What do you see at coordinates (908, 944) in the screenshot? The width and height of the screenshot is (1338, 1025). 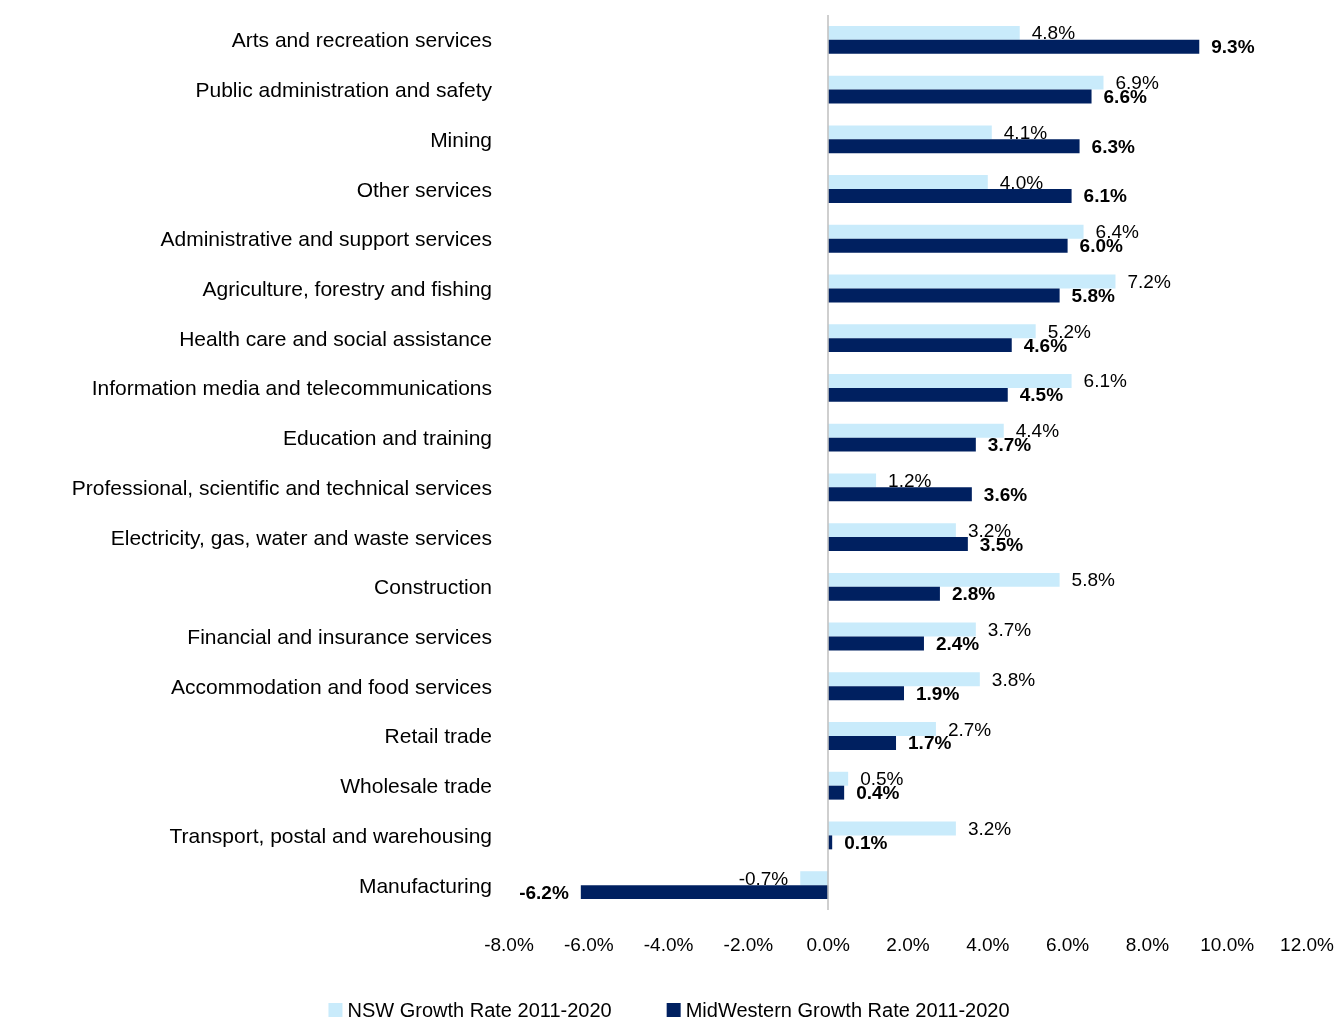 I see `x-tick-label: 2.0%` at bounding box center [908, 944].